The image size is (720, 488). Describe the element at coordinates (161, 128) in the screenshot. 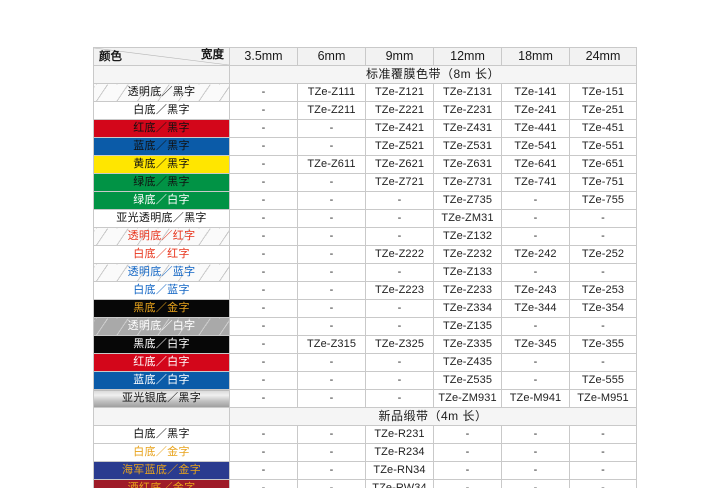

I see `tape-color-swatch-label: 红底／黑字` at that location.